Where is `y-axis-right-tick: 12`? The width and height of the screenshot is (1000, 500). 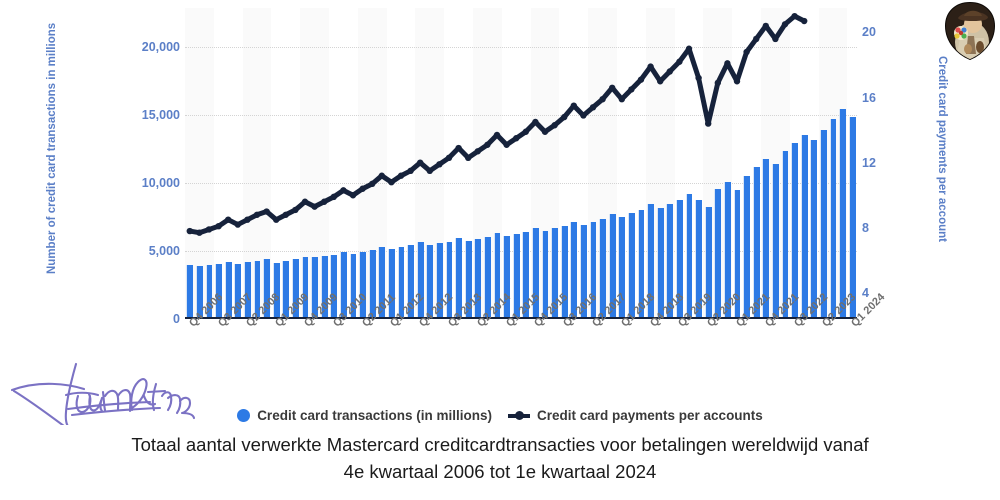 y-axis-right-tick: 12 is located at coordinates (869, 162).